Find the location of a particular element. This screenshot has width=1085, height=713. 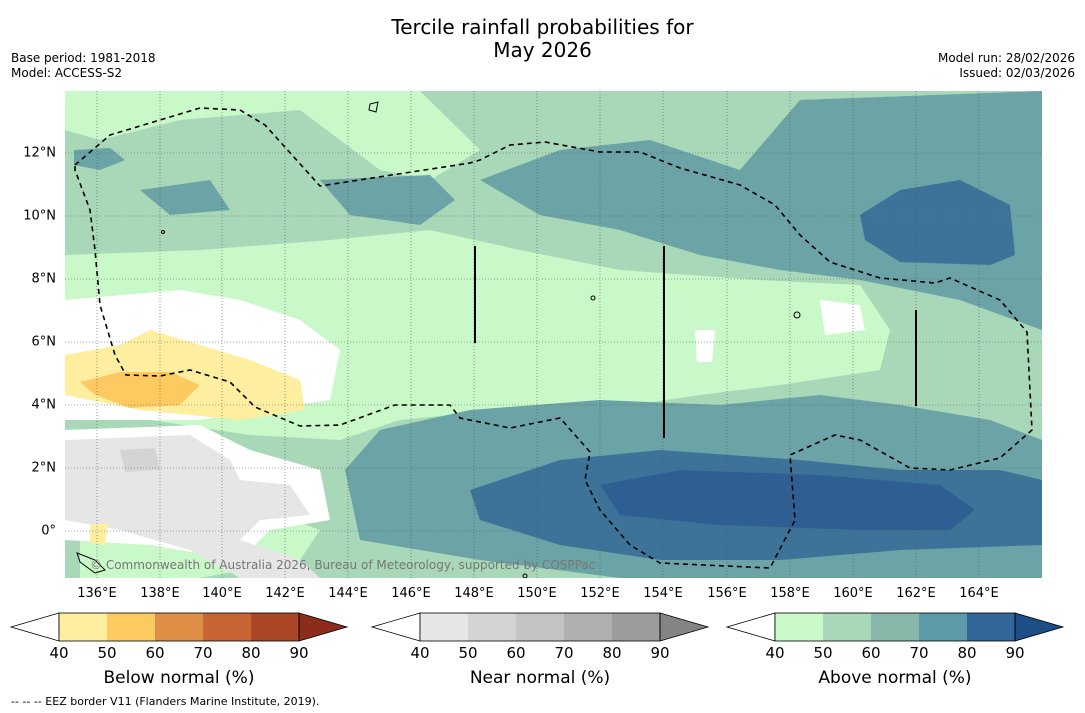

above-40-band-north is located at coordinates (272, 135).